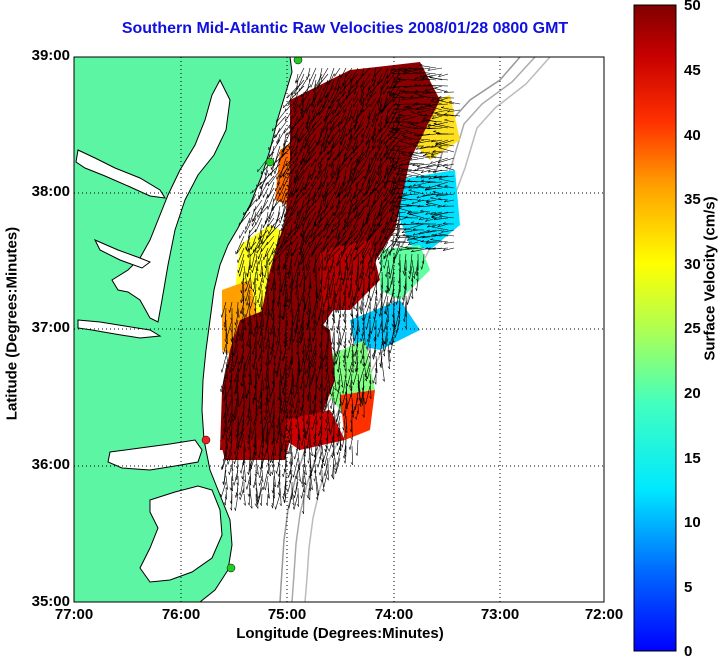  I want to click on colorbar-tick: 20, so click(692, 393).